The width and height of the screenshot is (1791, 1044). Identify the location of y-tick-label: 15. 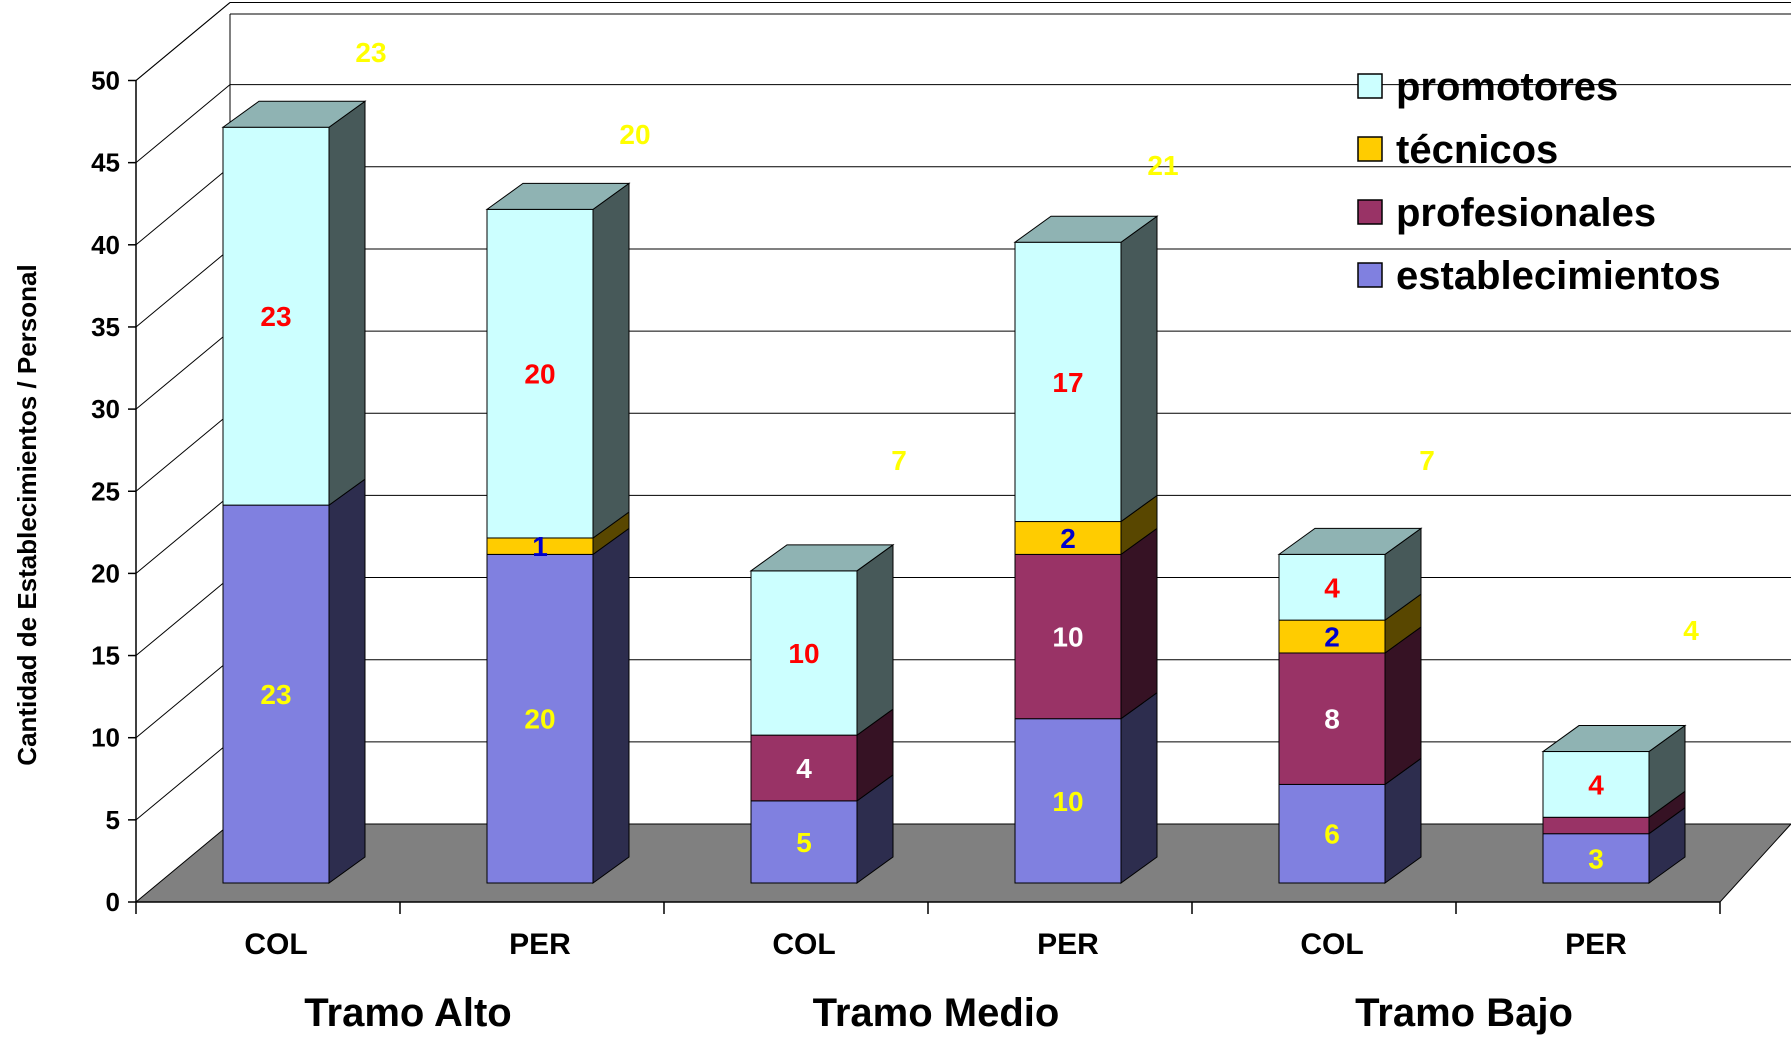
(105, 656).